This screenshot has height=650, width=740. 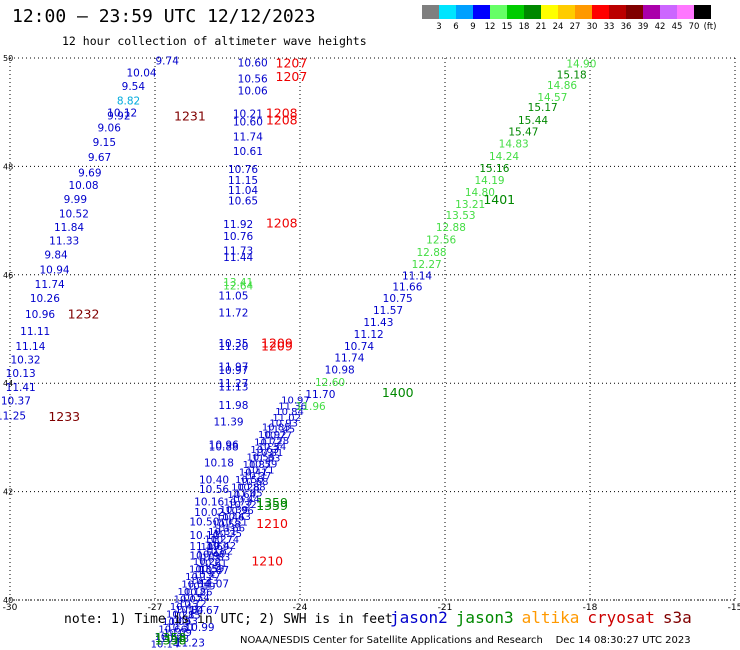 I want to click on data-point-label: 15.18, so click(x=572, y=75).